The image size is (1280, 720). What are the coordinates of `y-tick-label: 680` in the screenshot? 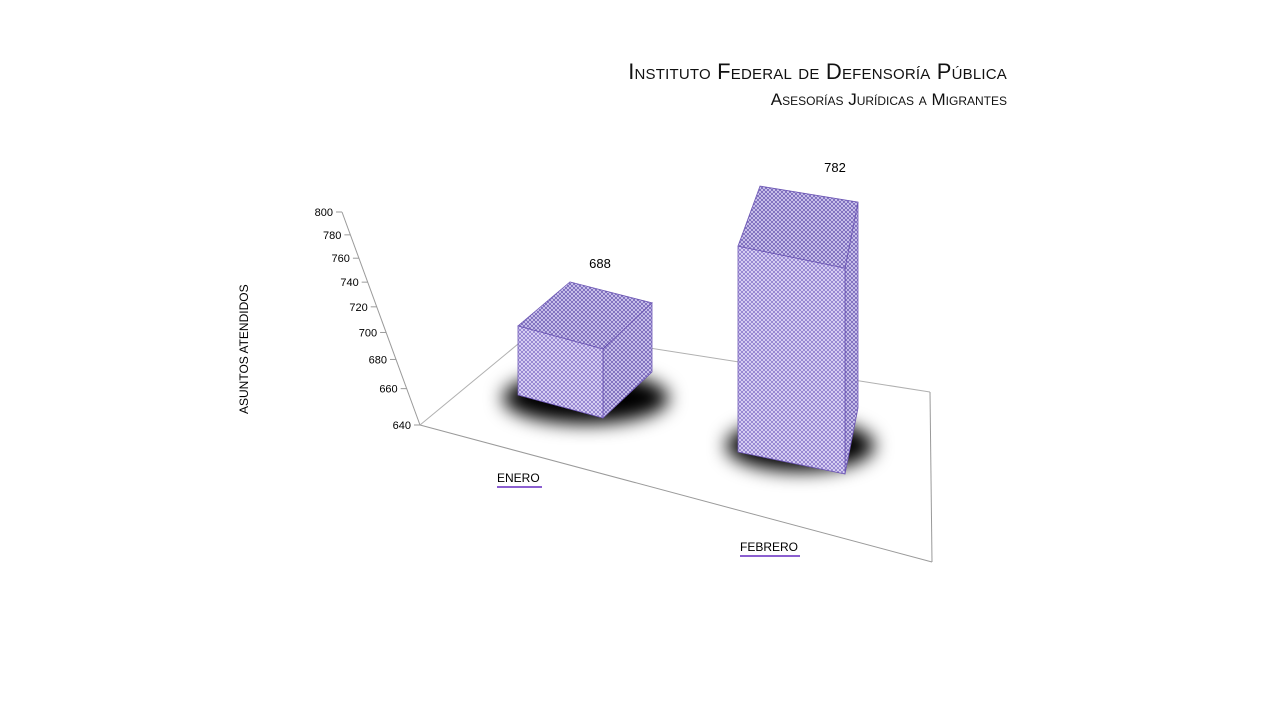 It's located at (378, 360).